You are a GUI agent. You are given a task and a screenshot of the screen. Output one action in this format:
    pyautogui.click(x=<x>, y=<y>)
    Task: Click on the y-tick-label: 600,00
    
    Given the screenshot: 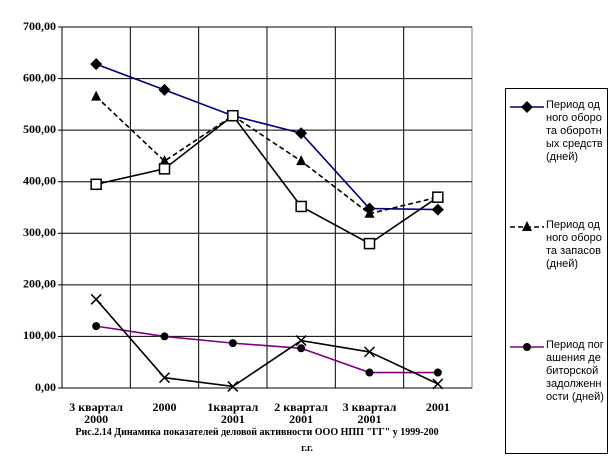 What is the action you would take?
    pyautogui.click(x=39, y=77)
    